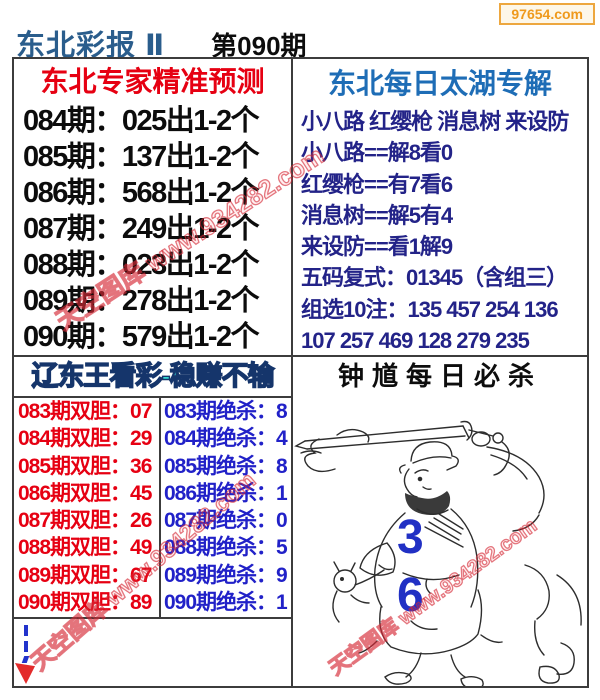 This screenshot has height=700, width=600. Describe the element at coordinates (226, 521) in the screenshot. I see `juesha-row: 087期绝杀：0` at that location.